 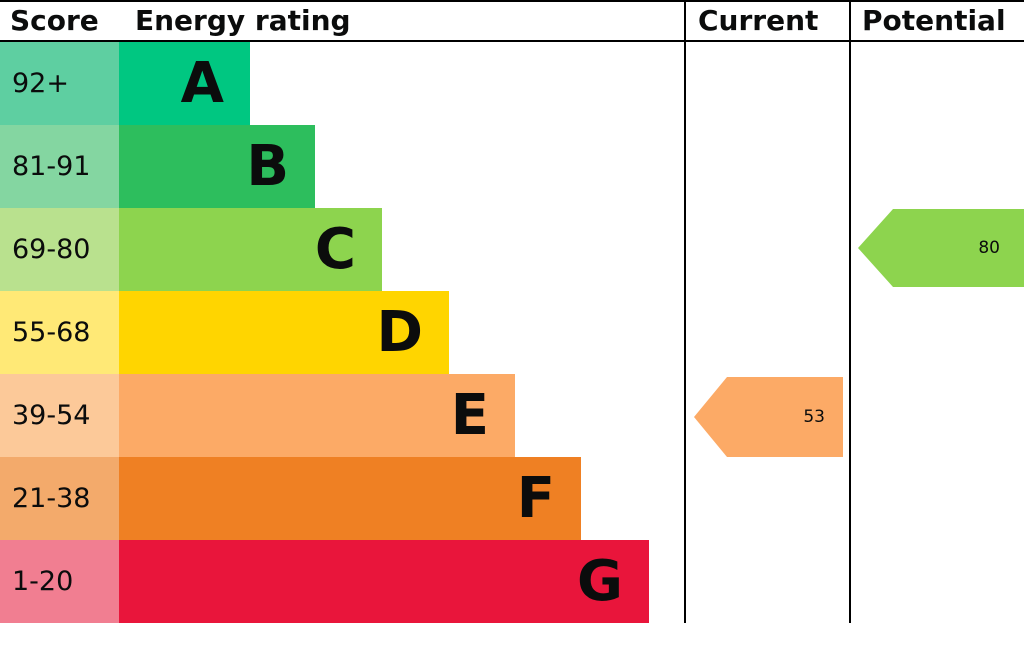 I want to click on rating-bar-g: G, so click(x=384, y=581).